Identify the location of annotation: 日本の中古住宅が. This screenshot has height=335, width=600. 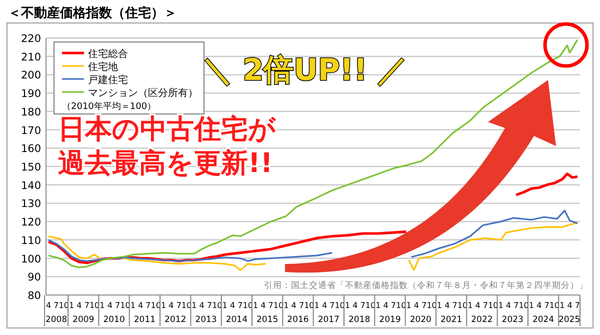
(167, 129).